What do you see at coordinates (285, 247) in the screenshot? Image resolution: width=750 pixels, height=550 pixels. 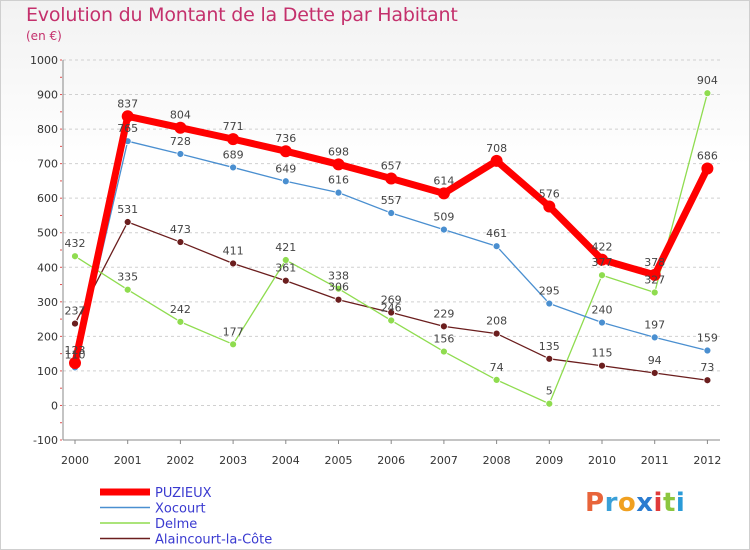 I see `data-label: 421` at bounding box center [285, 247].